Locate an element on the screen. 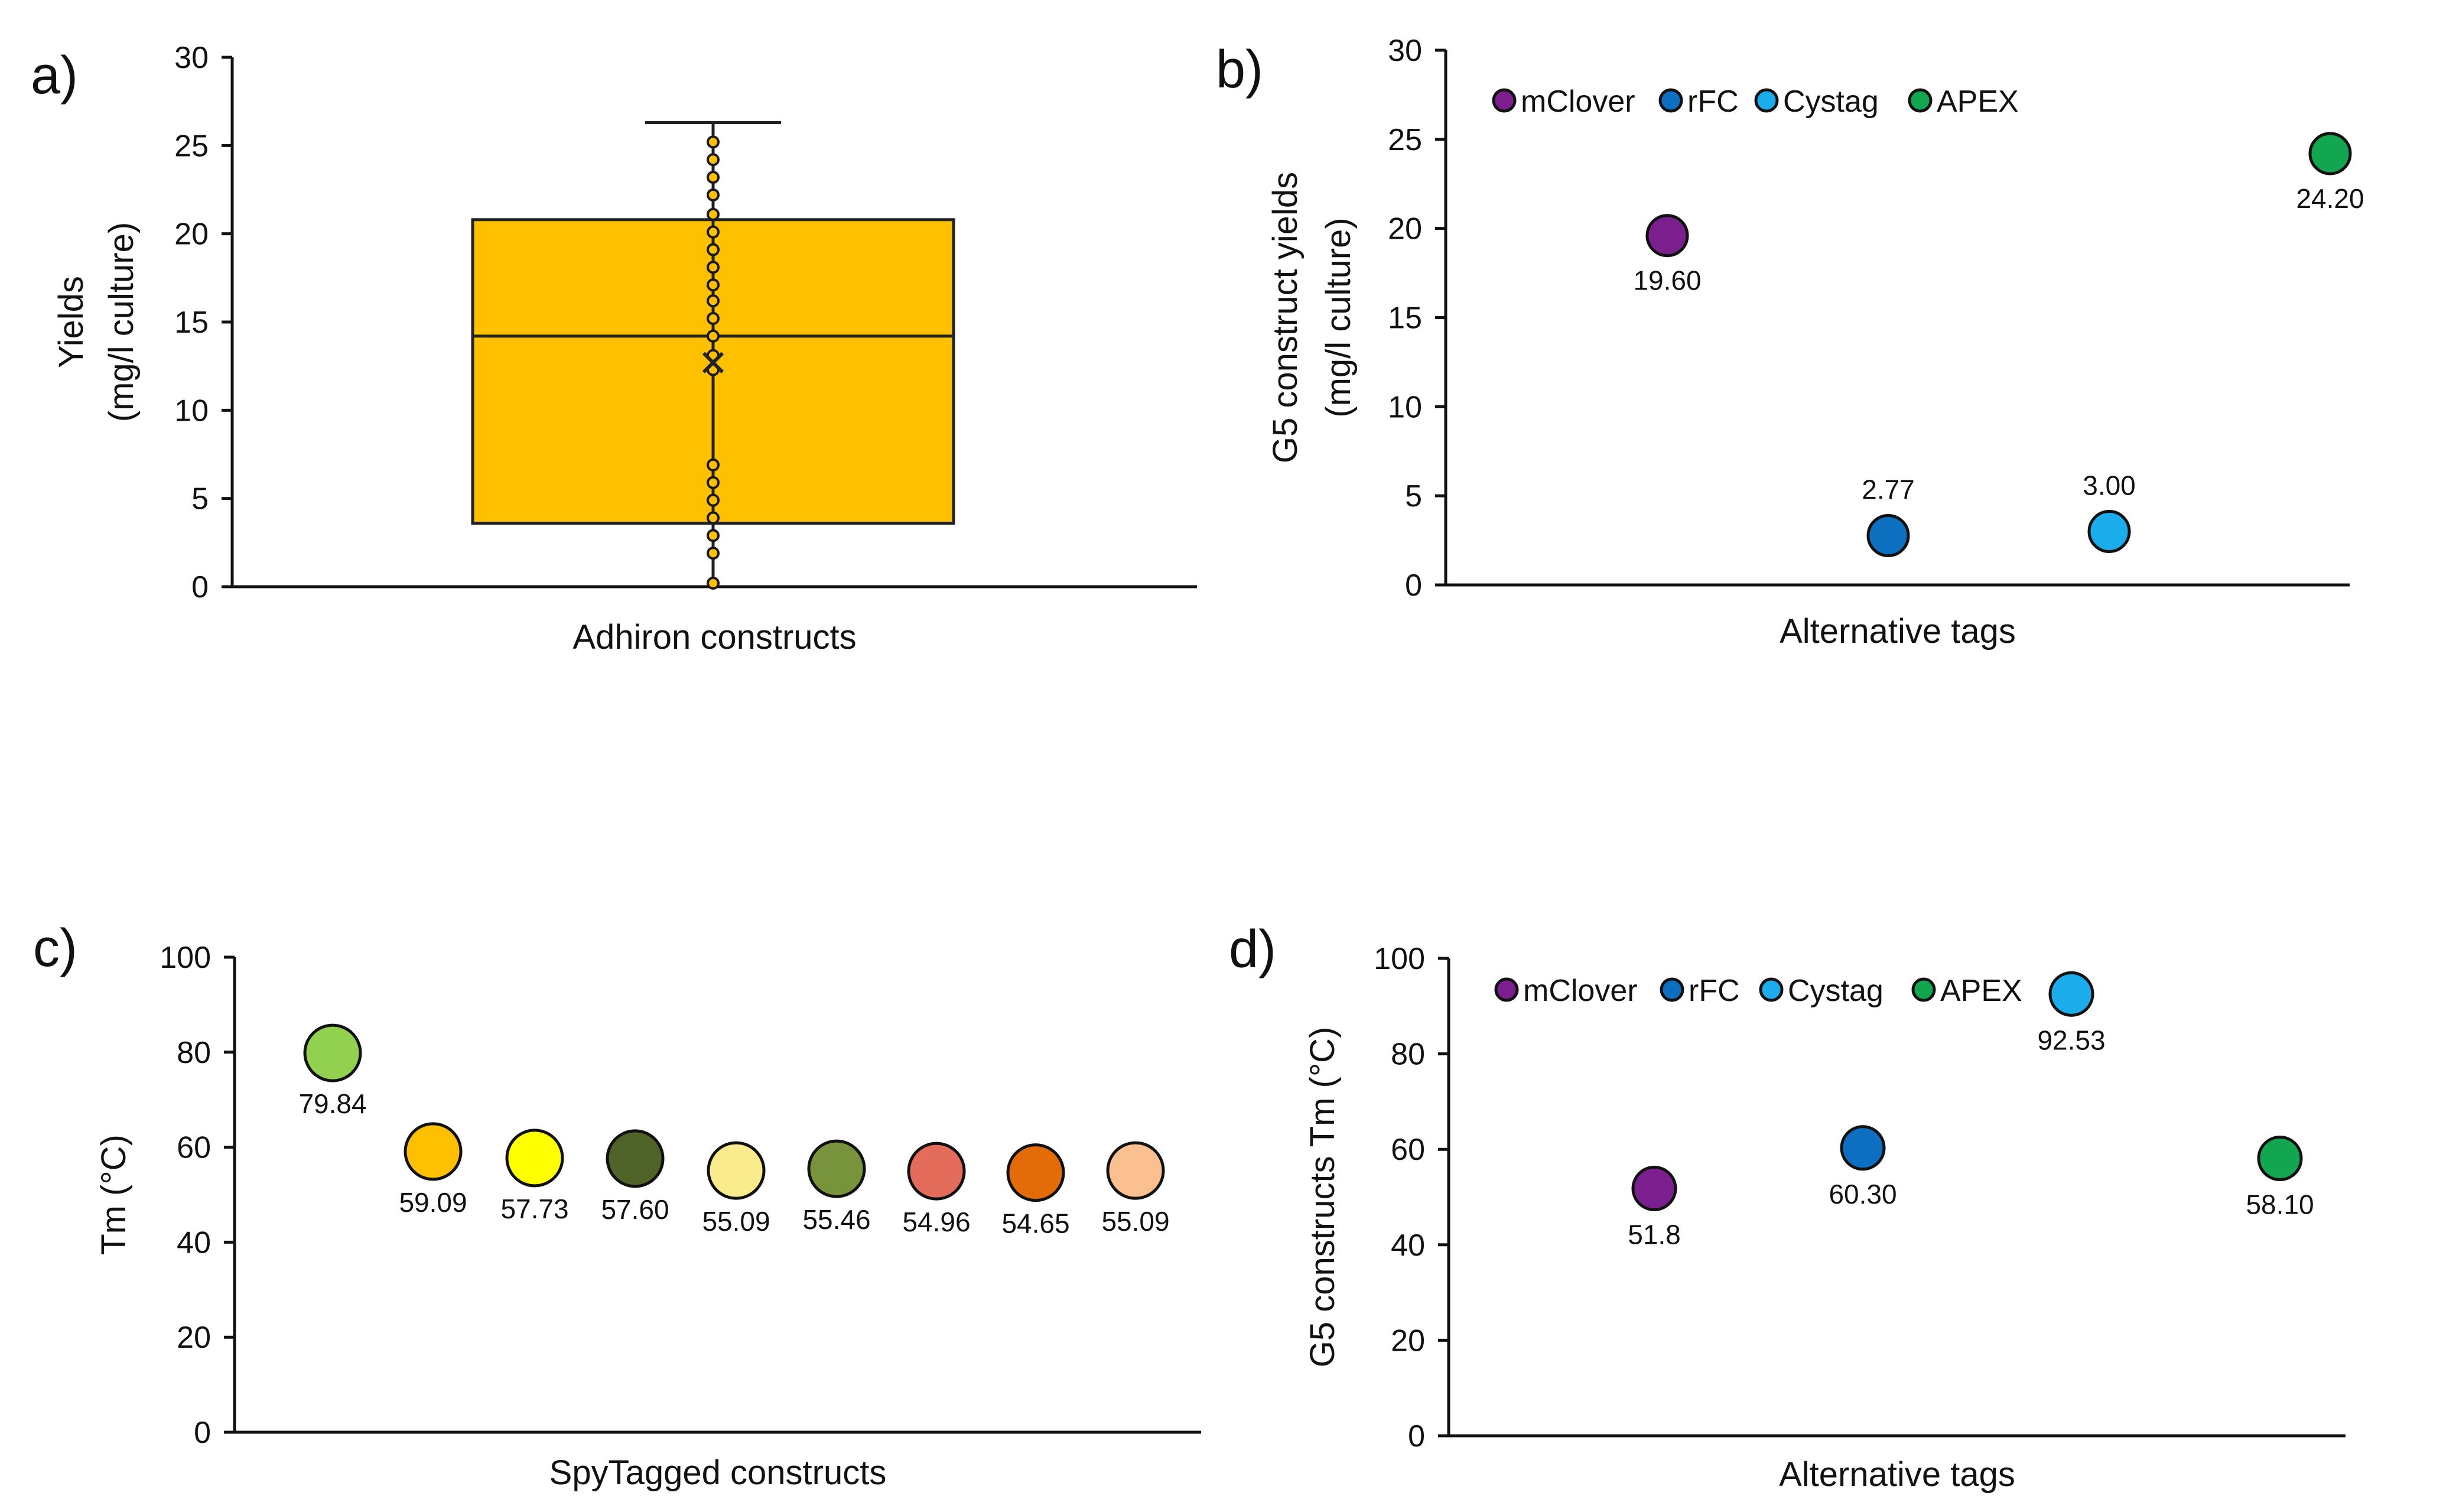 The height and width of the screenshot is (1512, 2456). panel-b-x-axis-title: Alternative tags is located at coordinates (1898, 631).